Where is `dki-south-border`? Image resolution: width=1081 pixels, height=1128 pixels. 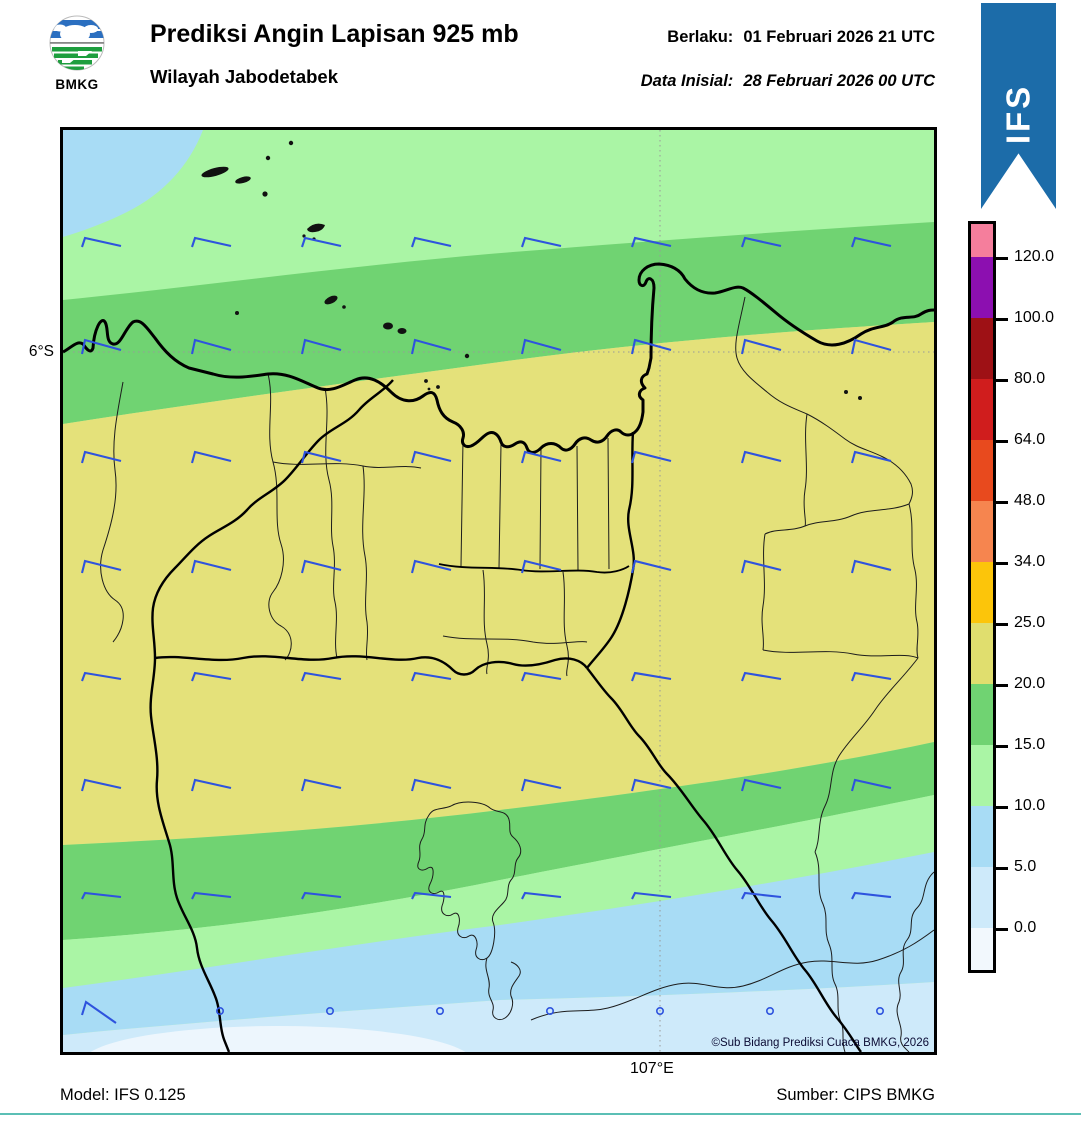 dki-south-border is located at coordinates (534, 568).